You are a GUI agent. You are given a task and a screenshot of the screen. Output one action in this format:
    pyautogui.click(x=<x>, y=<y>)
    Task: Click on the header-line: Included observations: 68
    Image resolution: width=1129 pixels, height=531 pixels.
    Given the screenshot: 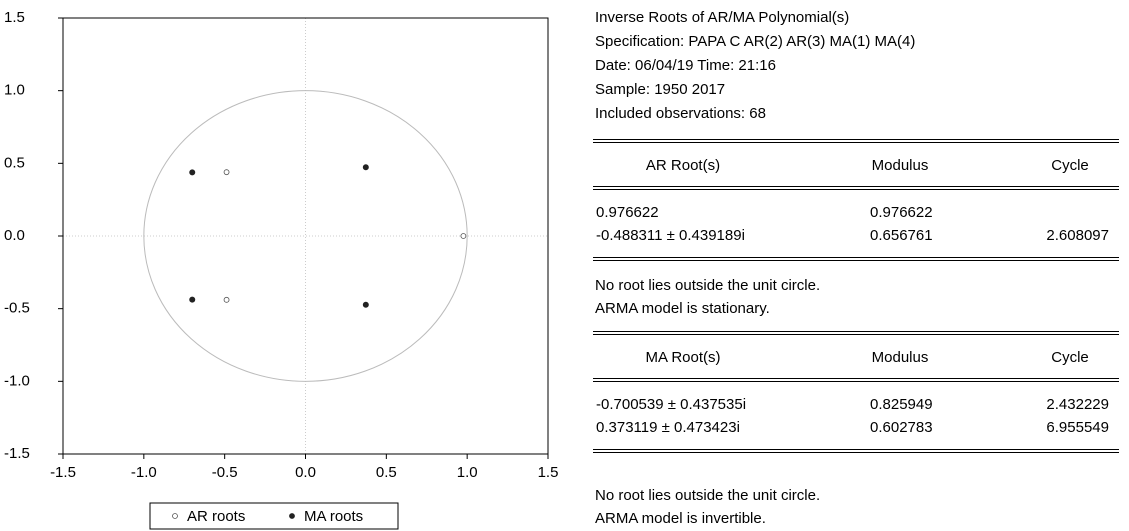 What is the action you would take?
    pyautogui.click(x=680, y=113)
    